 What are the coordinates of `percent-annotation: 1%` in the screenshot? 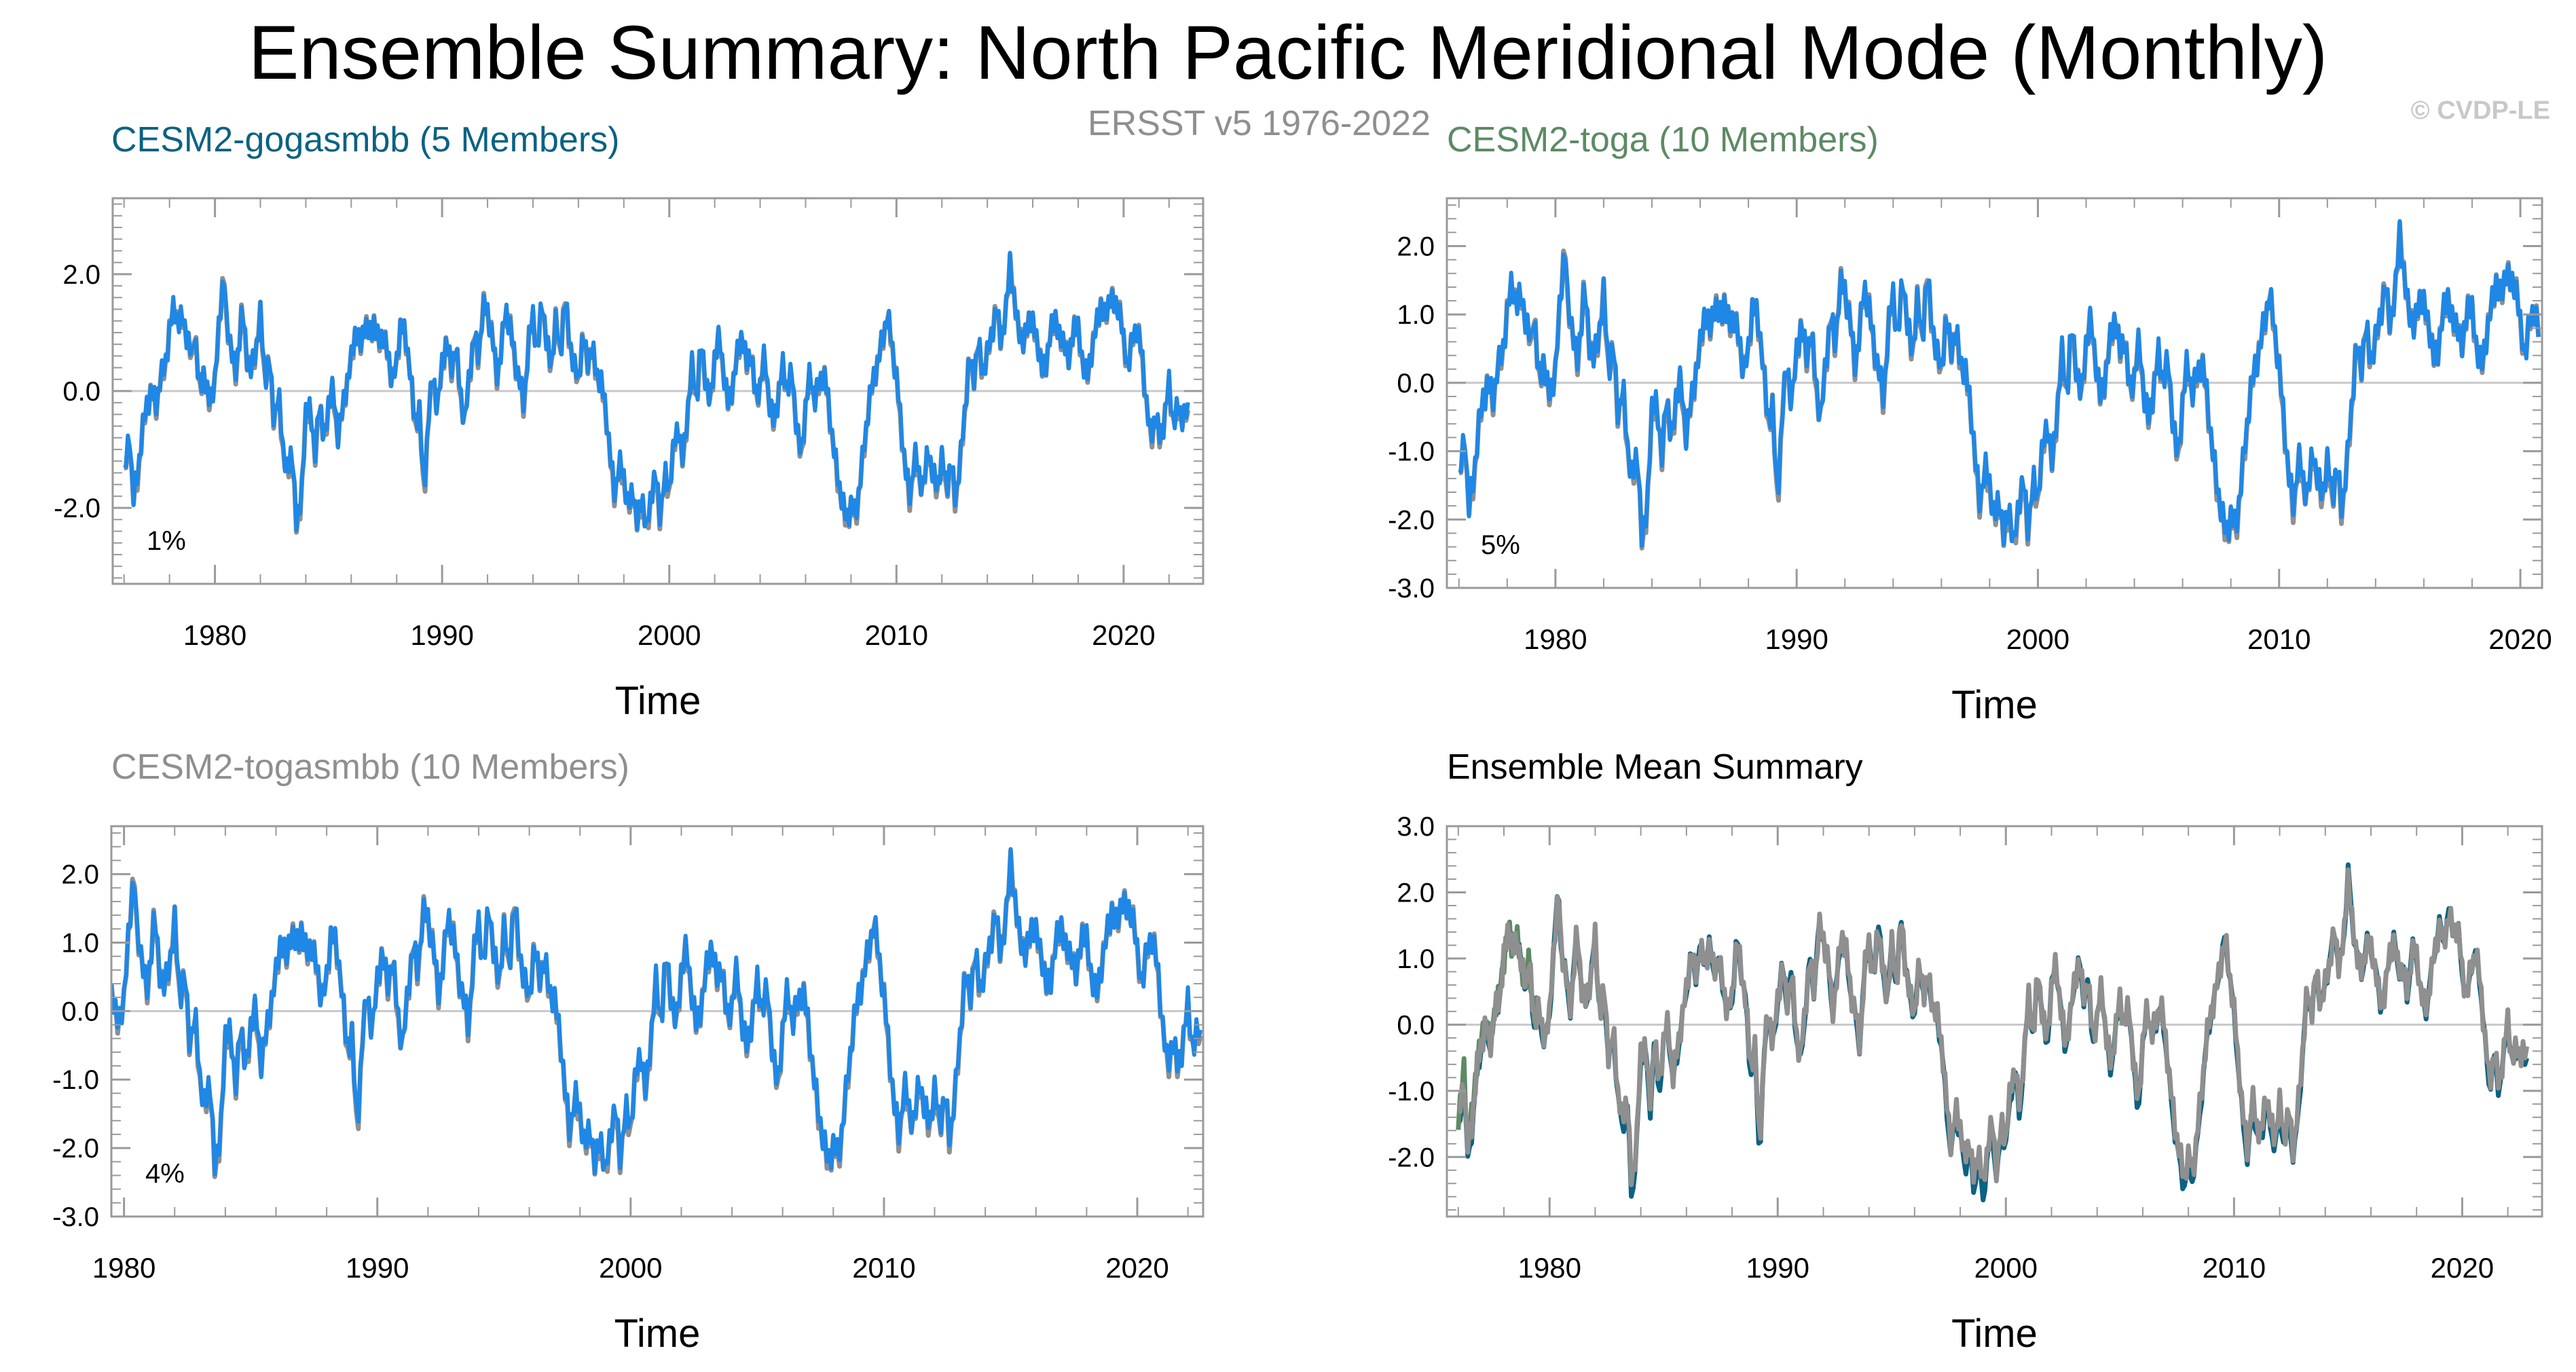 It's located at (166, 541).